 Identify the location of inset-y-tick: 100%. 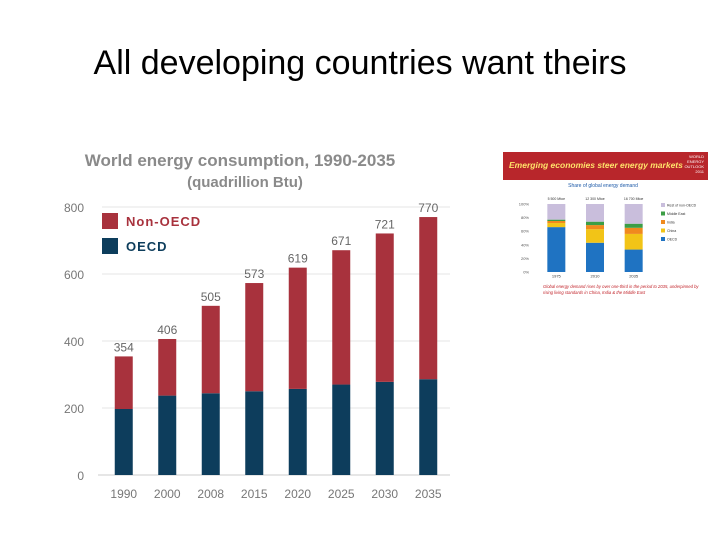
(524, 204).